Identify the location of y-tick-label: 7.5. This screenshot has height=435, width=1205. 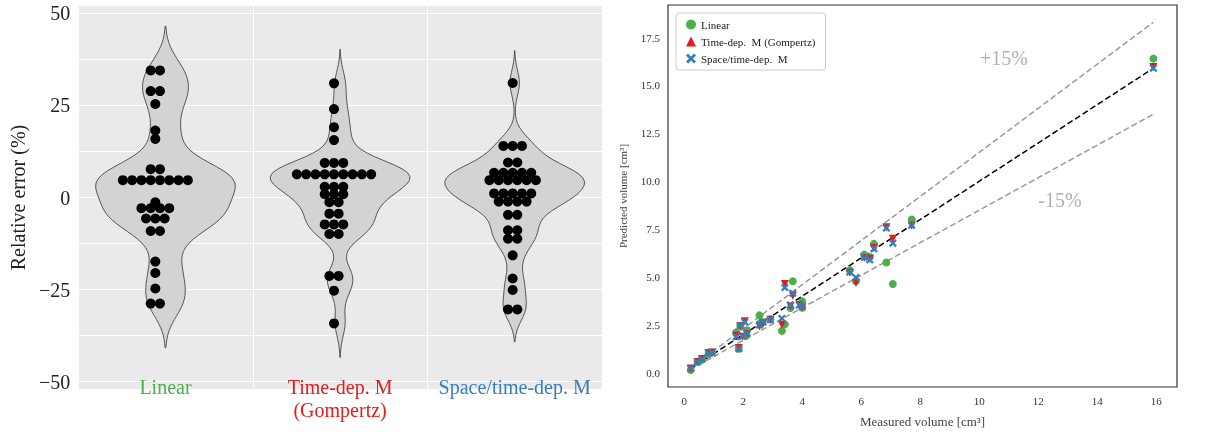
(653, 229).